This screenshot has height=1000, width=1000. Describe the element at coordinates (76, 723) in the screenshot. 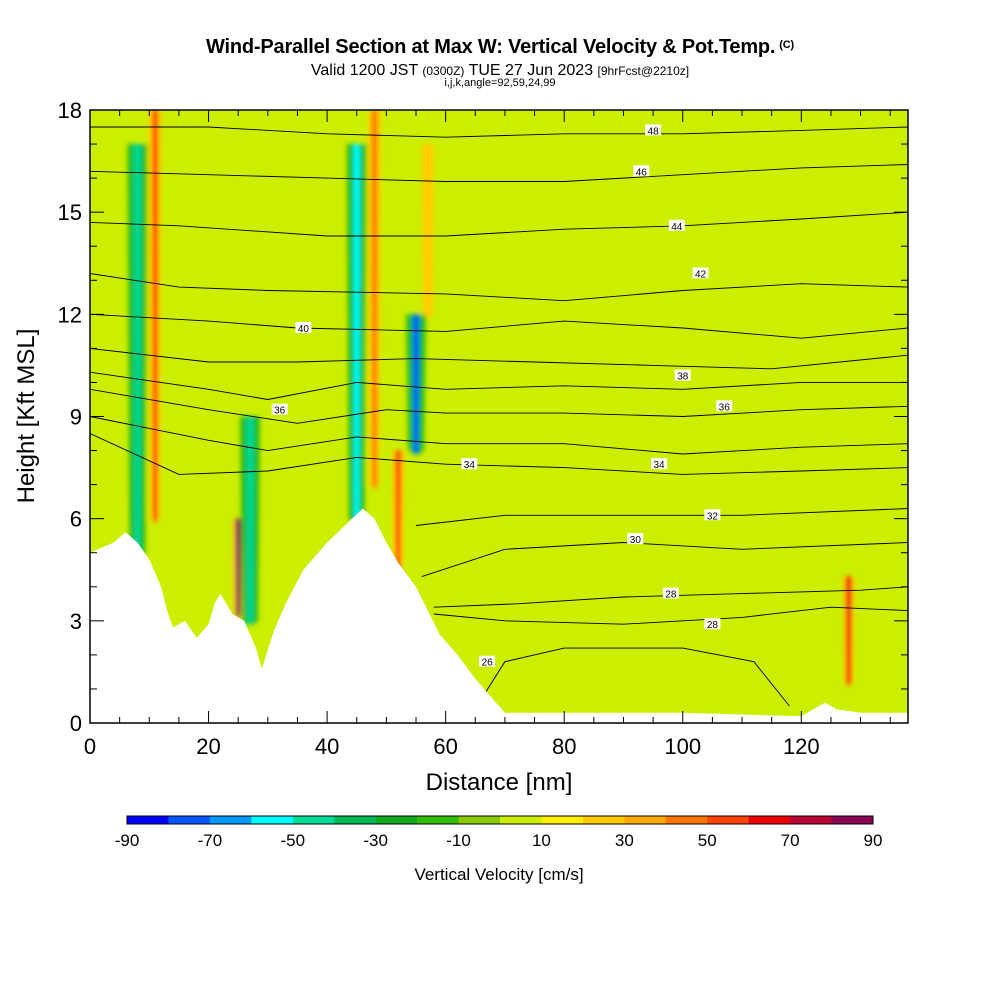

I see `y-tick-label: 0` at that location.